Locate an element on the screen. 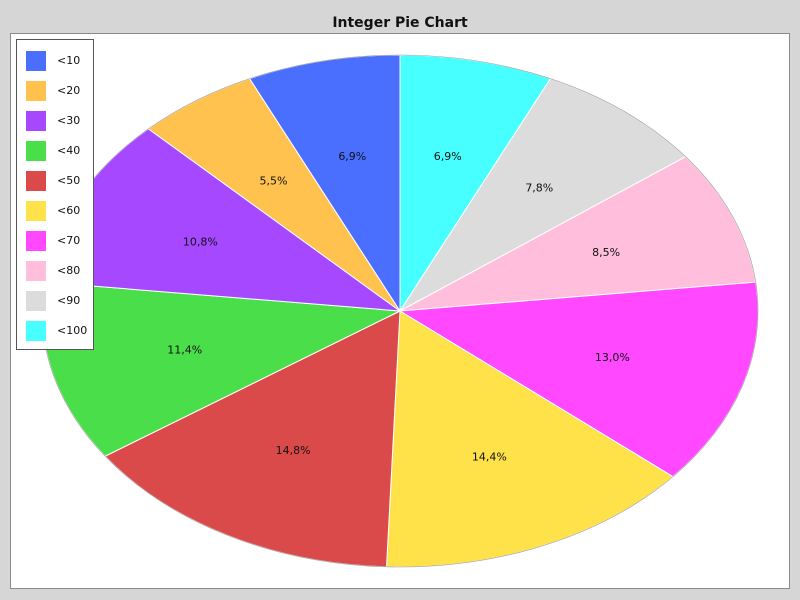 This screenshot has height=600, width=800. legend-label: <70 is located at coordinates (69, 240).